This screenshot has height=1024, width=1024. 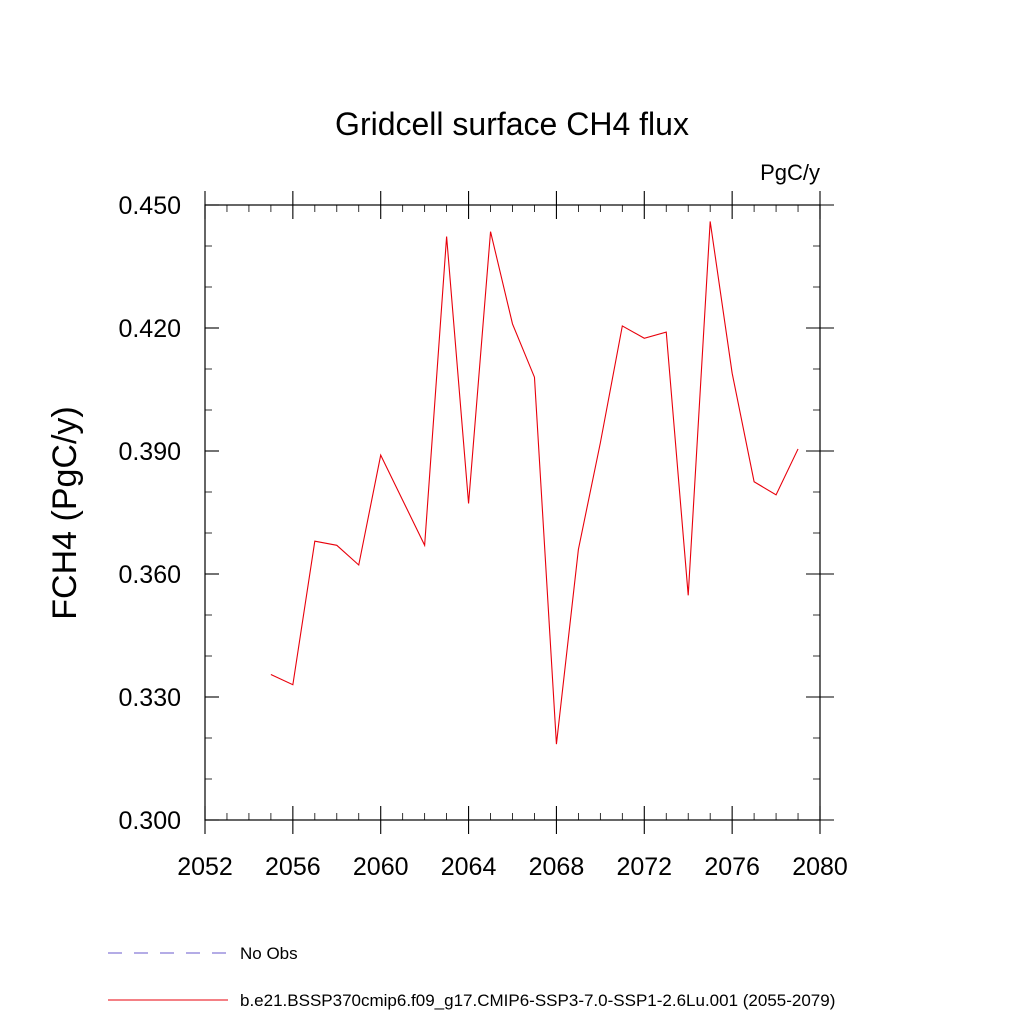 I want to click on y-tick-label: 0.300, so click(x=149, y=821).